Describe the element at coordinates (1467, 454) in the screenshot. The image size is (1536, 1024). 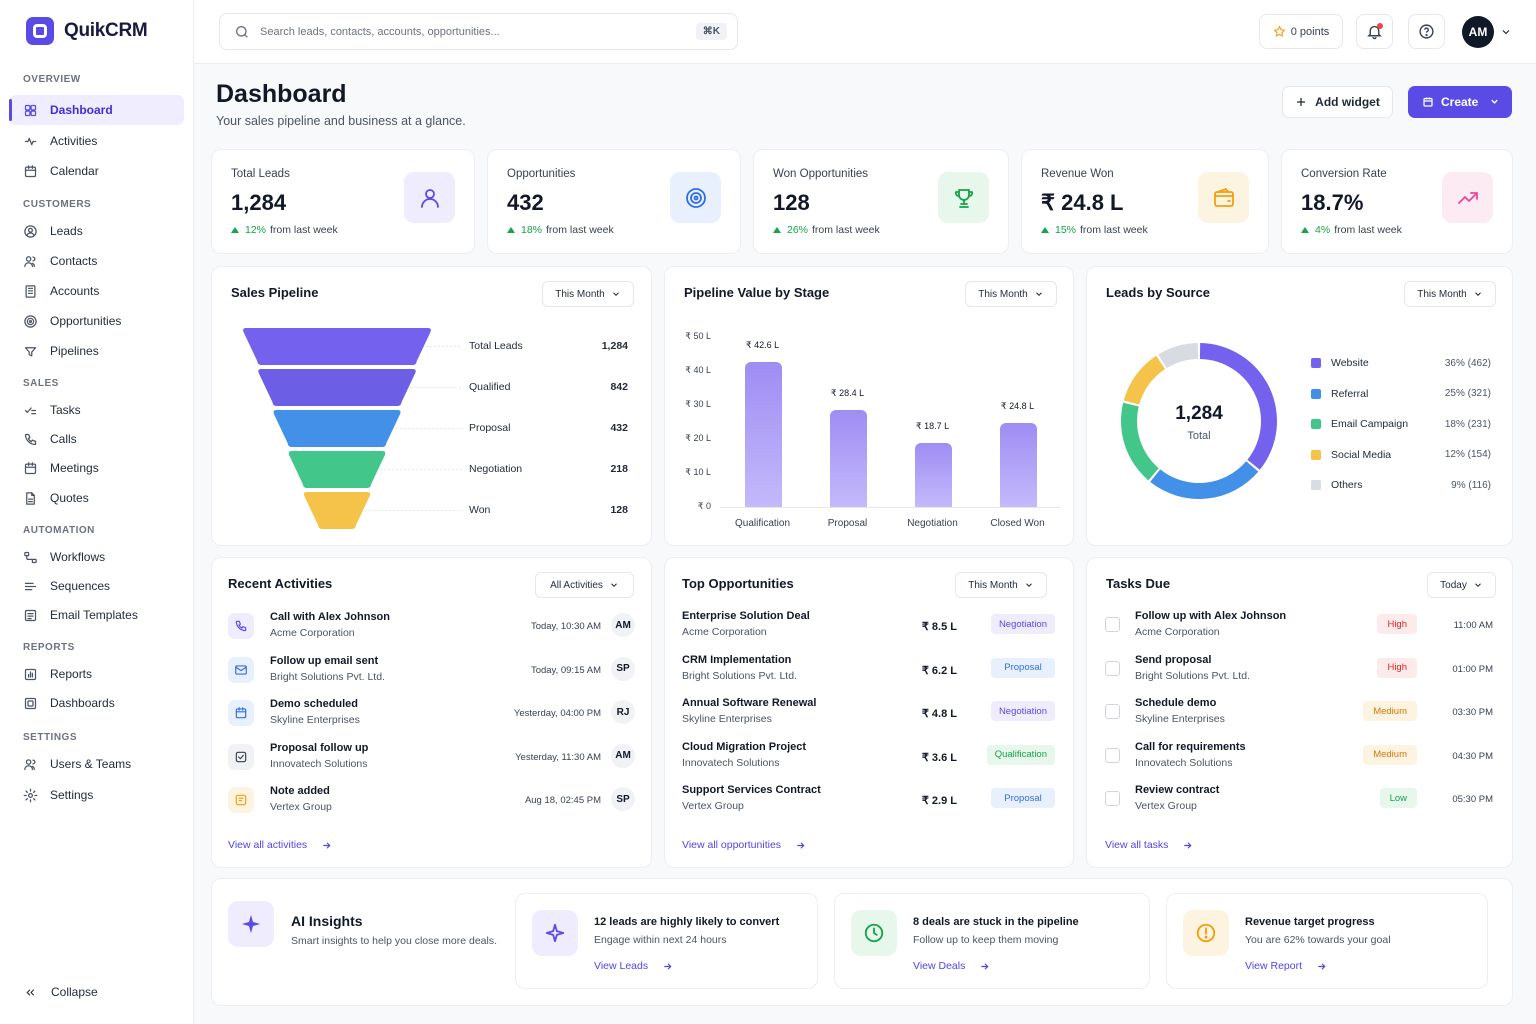
I see `legend-value: 12% (154)` at that location.